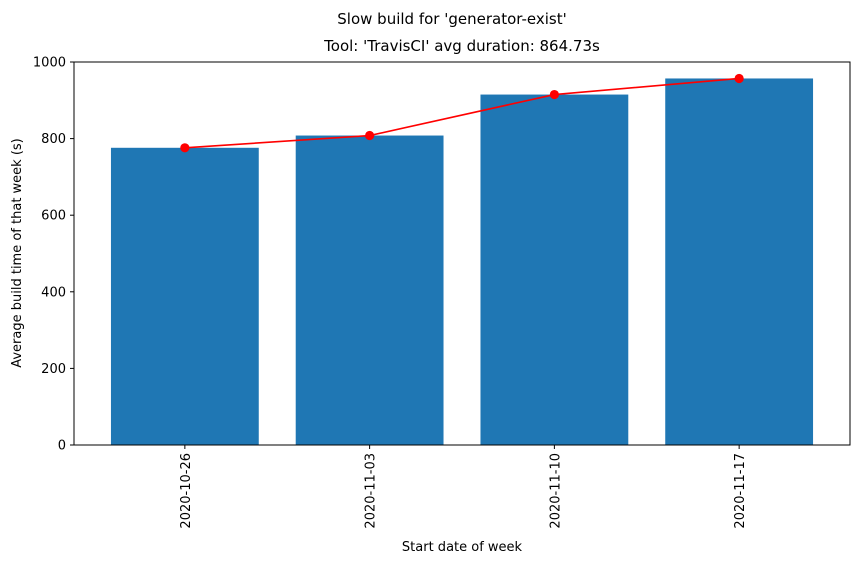 The height and width of the screenshot is (564, 859). I want to click on figure-suptitle: Slow build for 'generator-exist', so click(451, 19).